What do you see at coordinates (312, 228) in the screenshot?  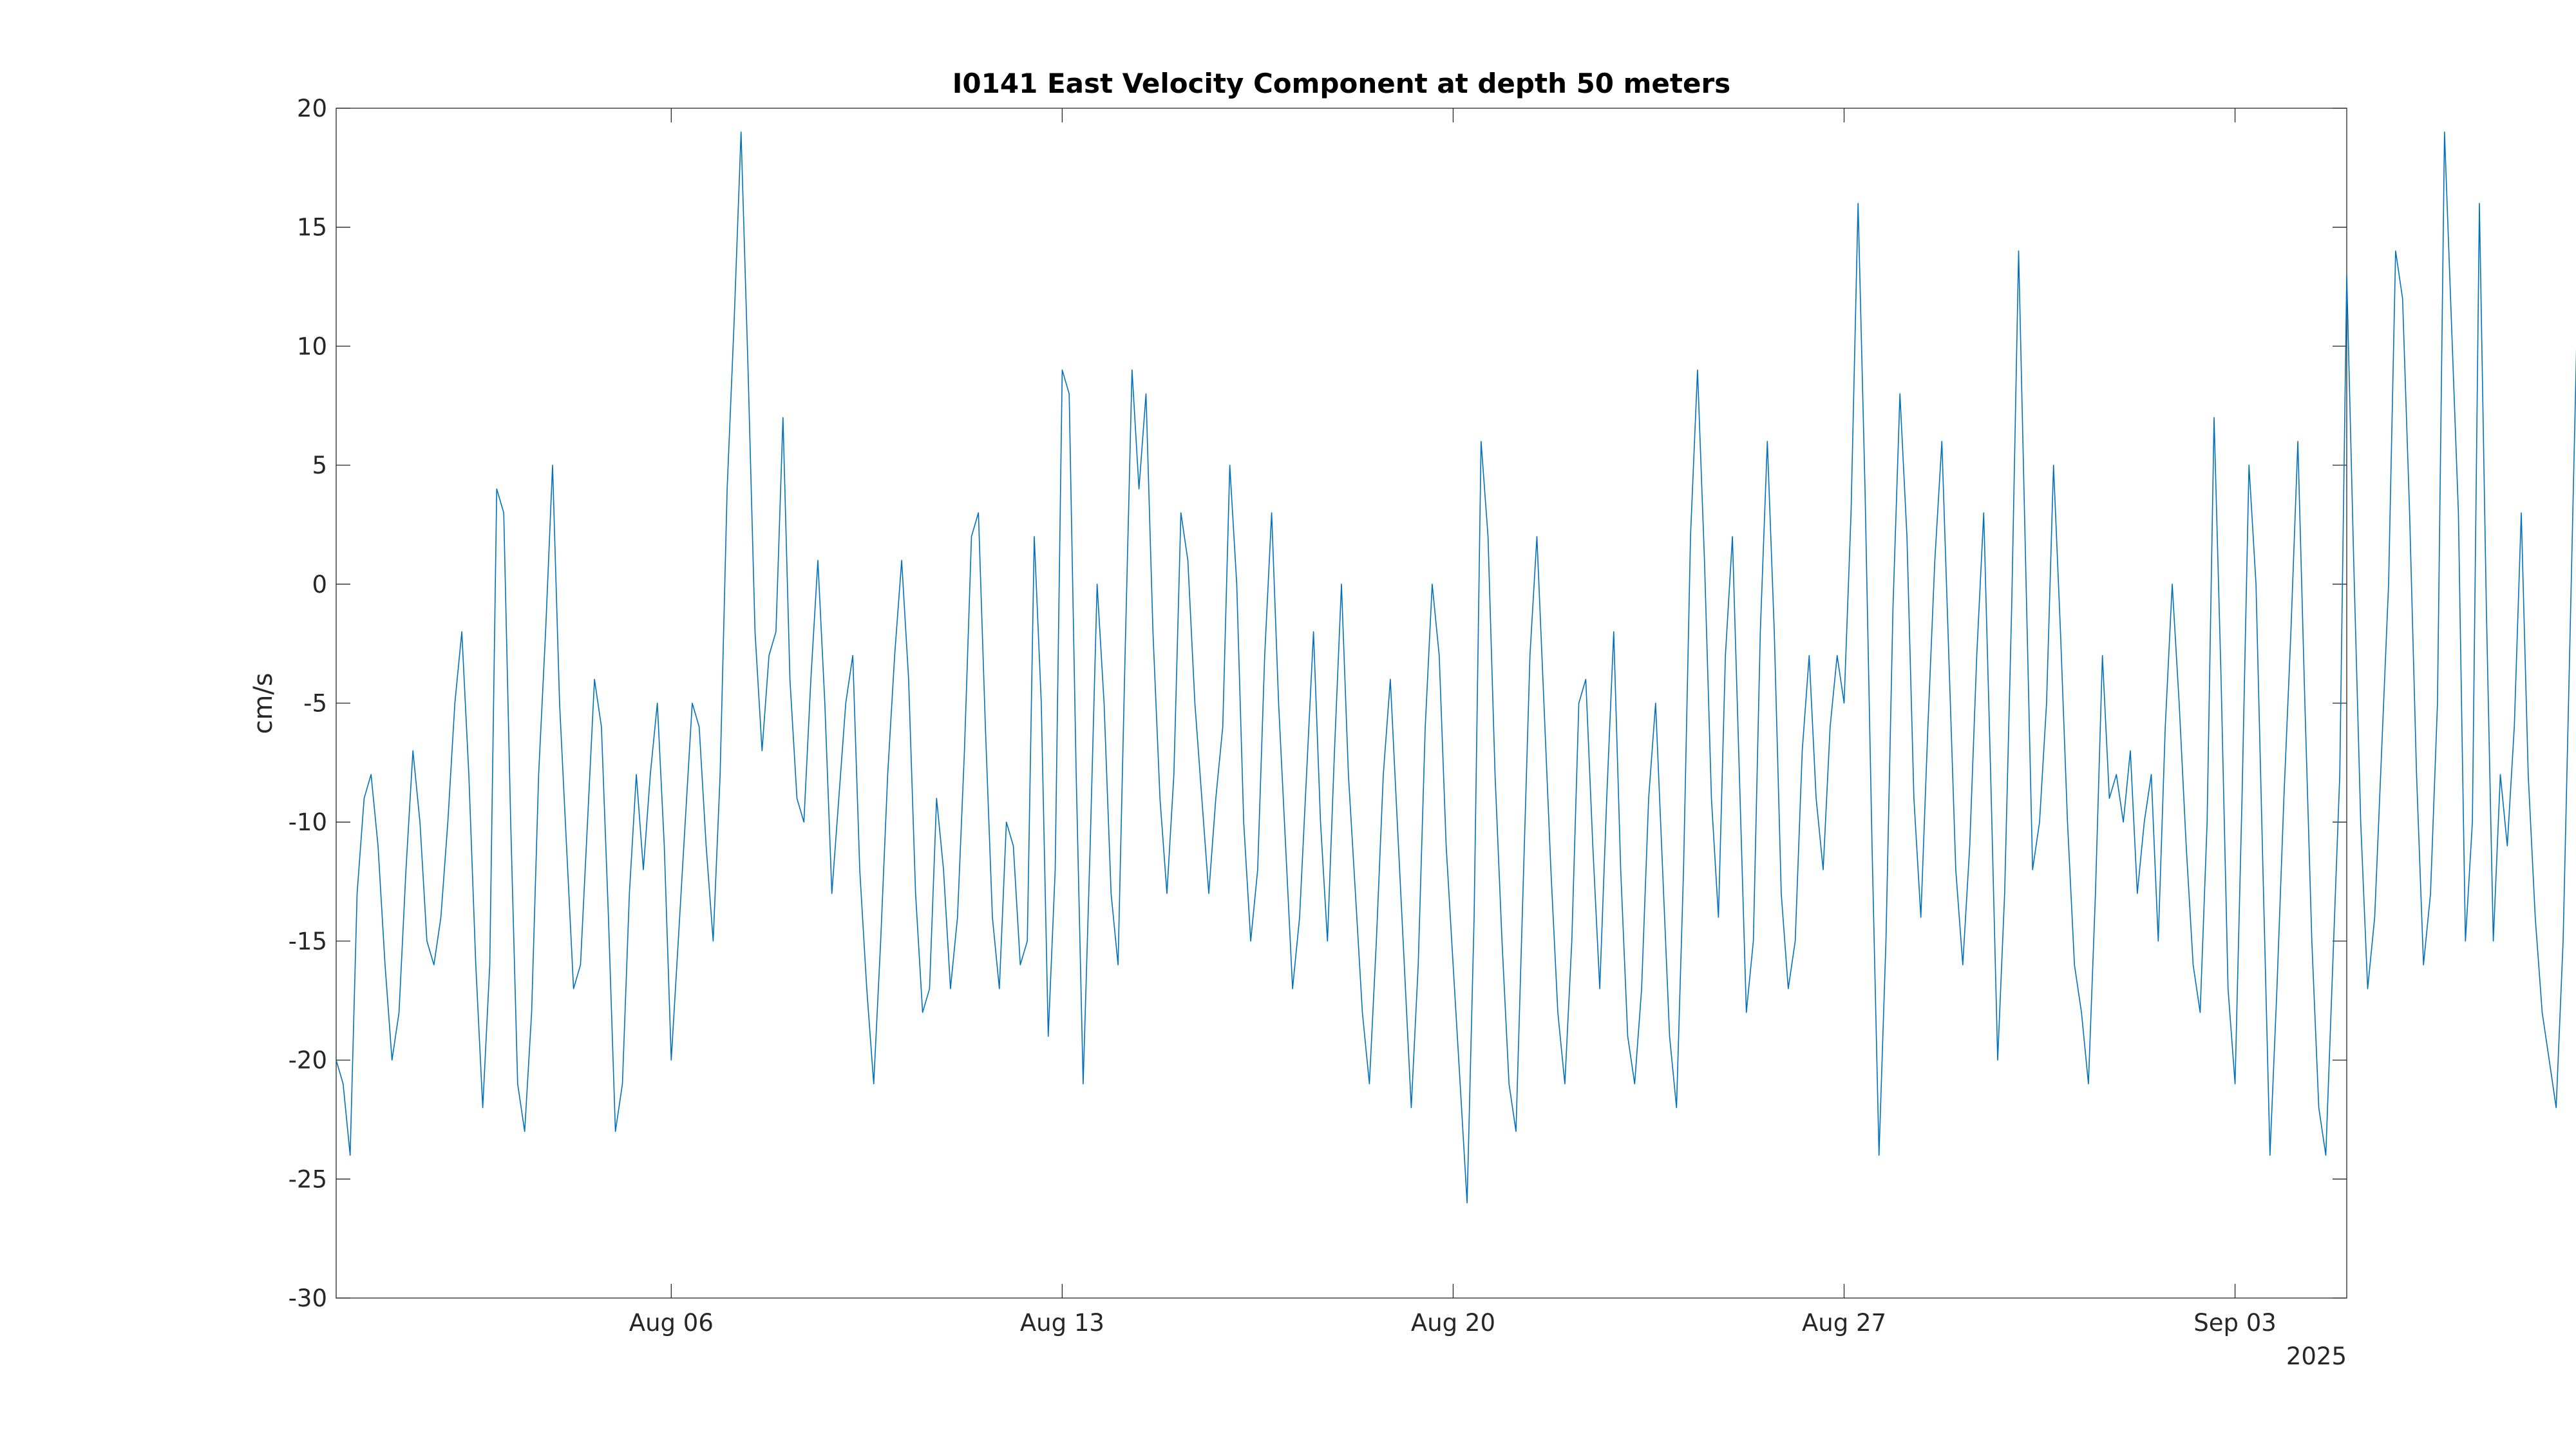 I see `y-tick-label: 15` at bounding box center [312, 228].